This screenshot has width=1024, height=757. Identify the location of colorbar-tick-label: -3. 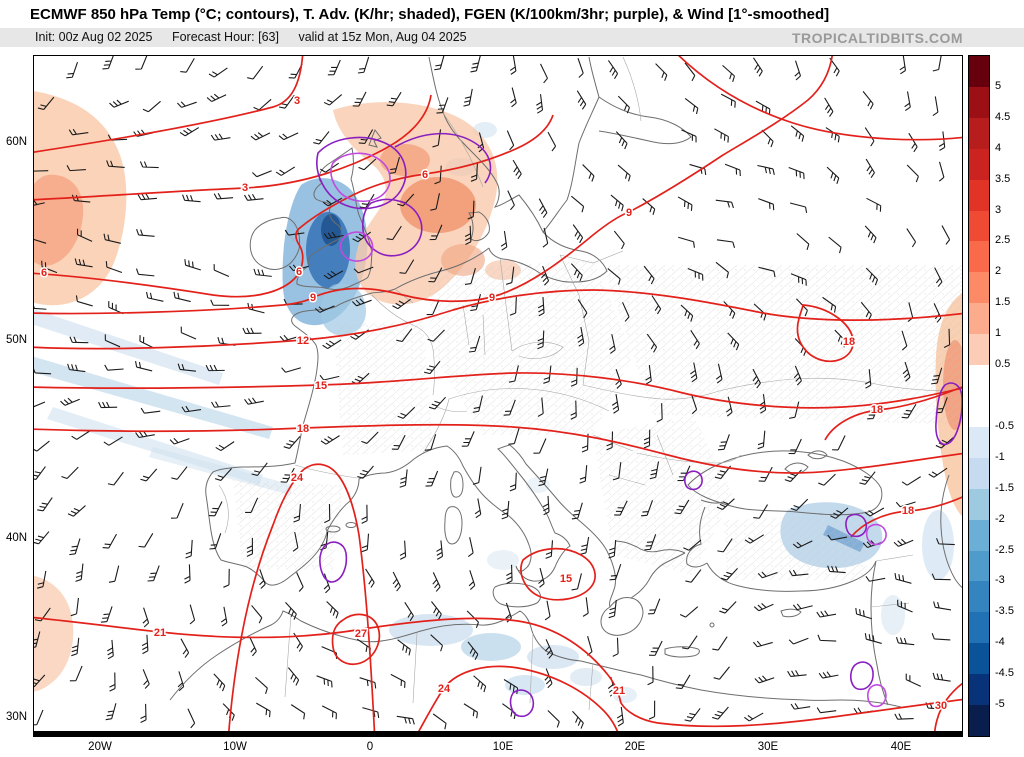
(1000, 580).